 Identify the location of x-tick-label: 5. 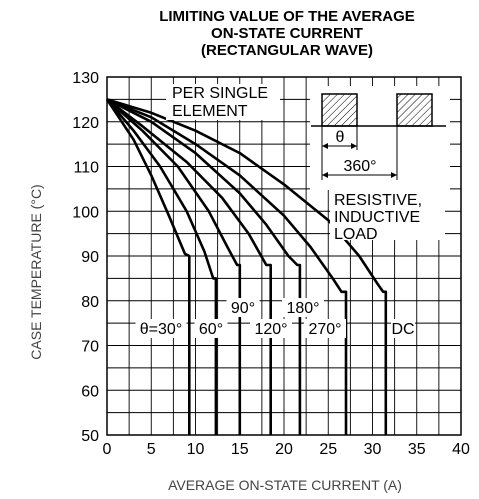
(151, 449).